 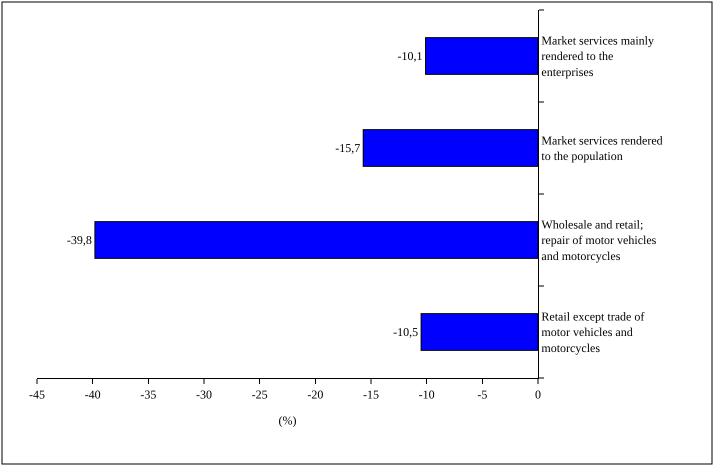 What do you see at coordinates (538, 394) in the screenshot?
I see `x-tick-label: 0` at bounding box center [538, 394].